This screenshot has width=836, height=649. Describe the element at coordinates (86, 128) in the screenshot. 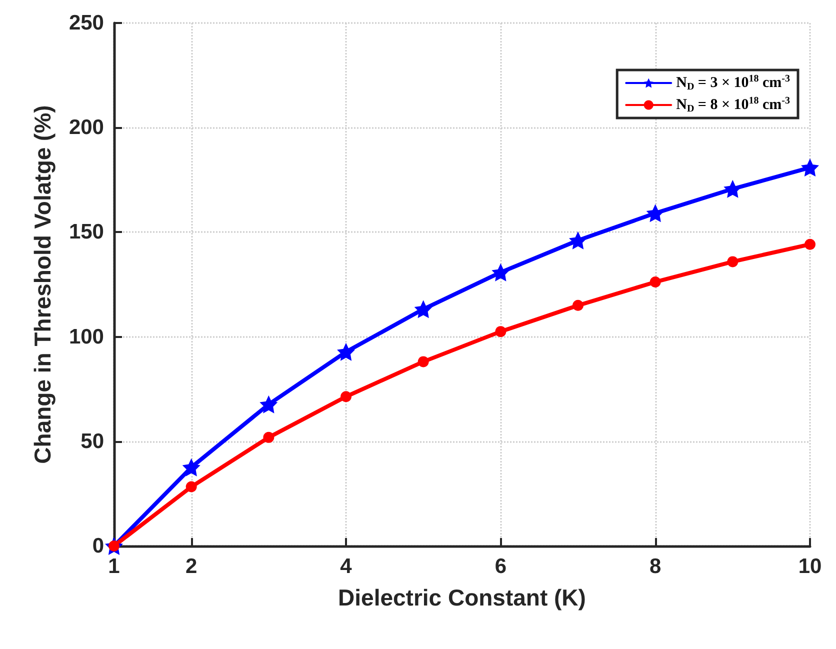

I see `y-tick-label: 200` at that location.